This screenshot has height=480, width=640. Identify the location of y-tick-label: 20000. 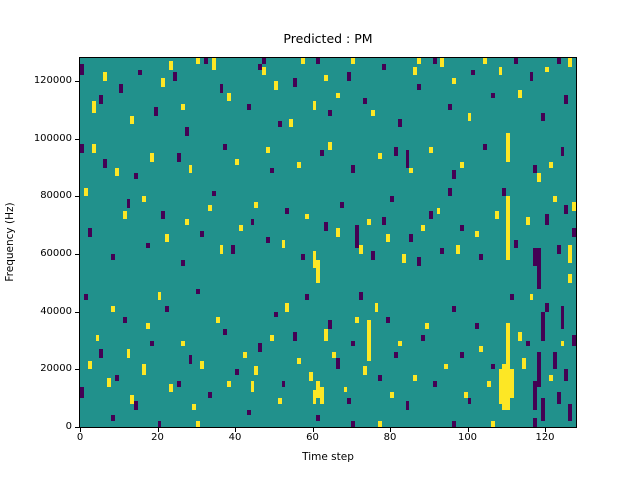
(56, 369).